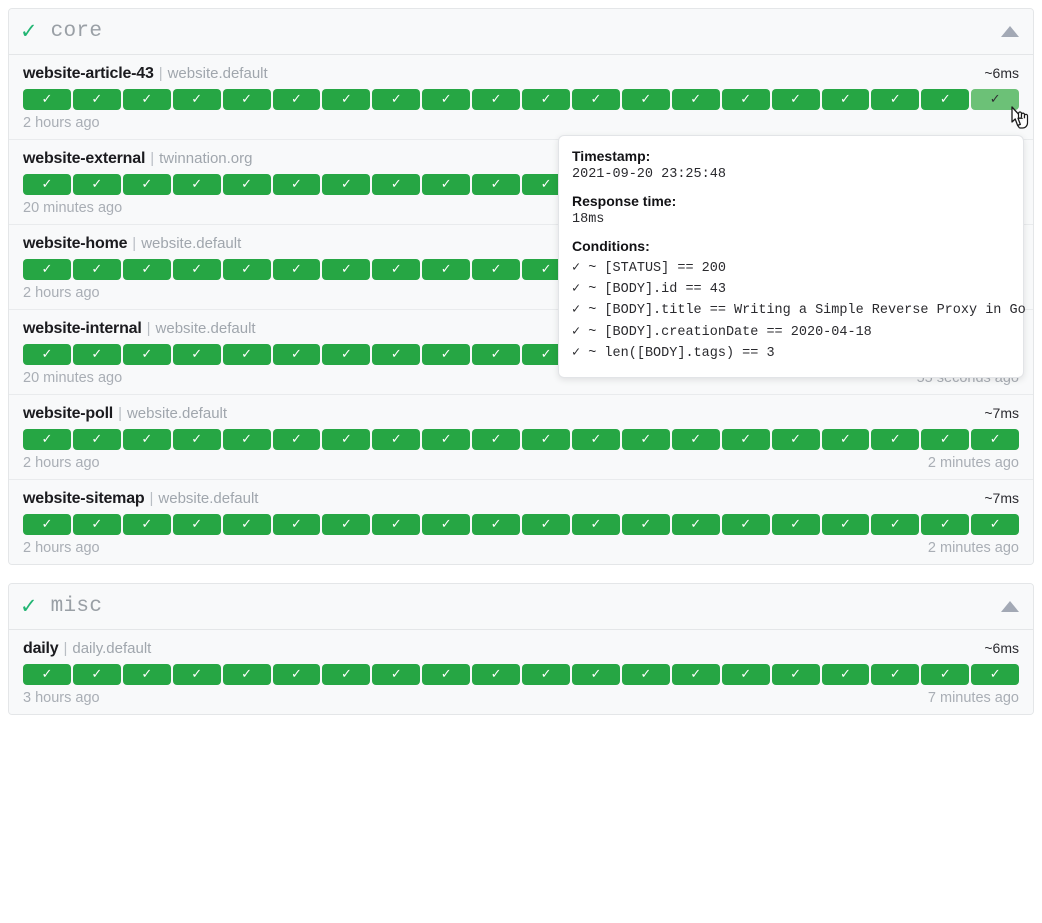 The image size is (1042, 923). I want to click on group-header-core: ✓ core, so click(521, 32).